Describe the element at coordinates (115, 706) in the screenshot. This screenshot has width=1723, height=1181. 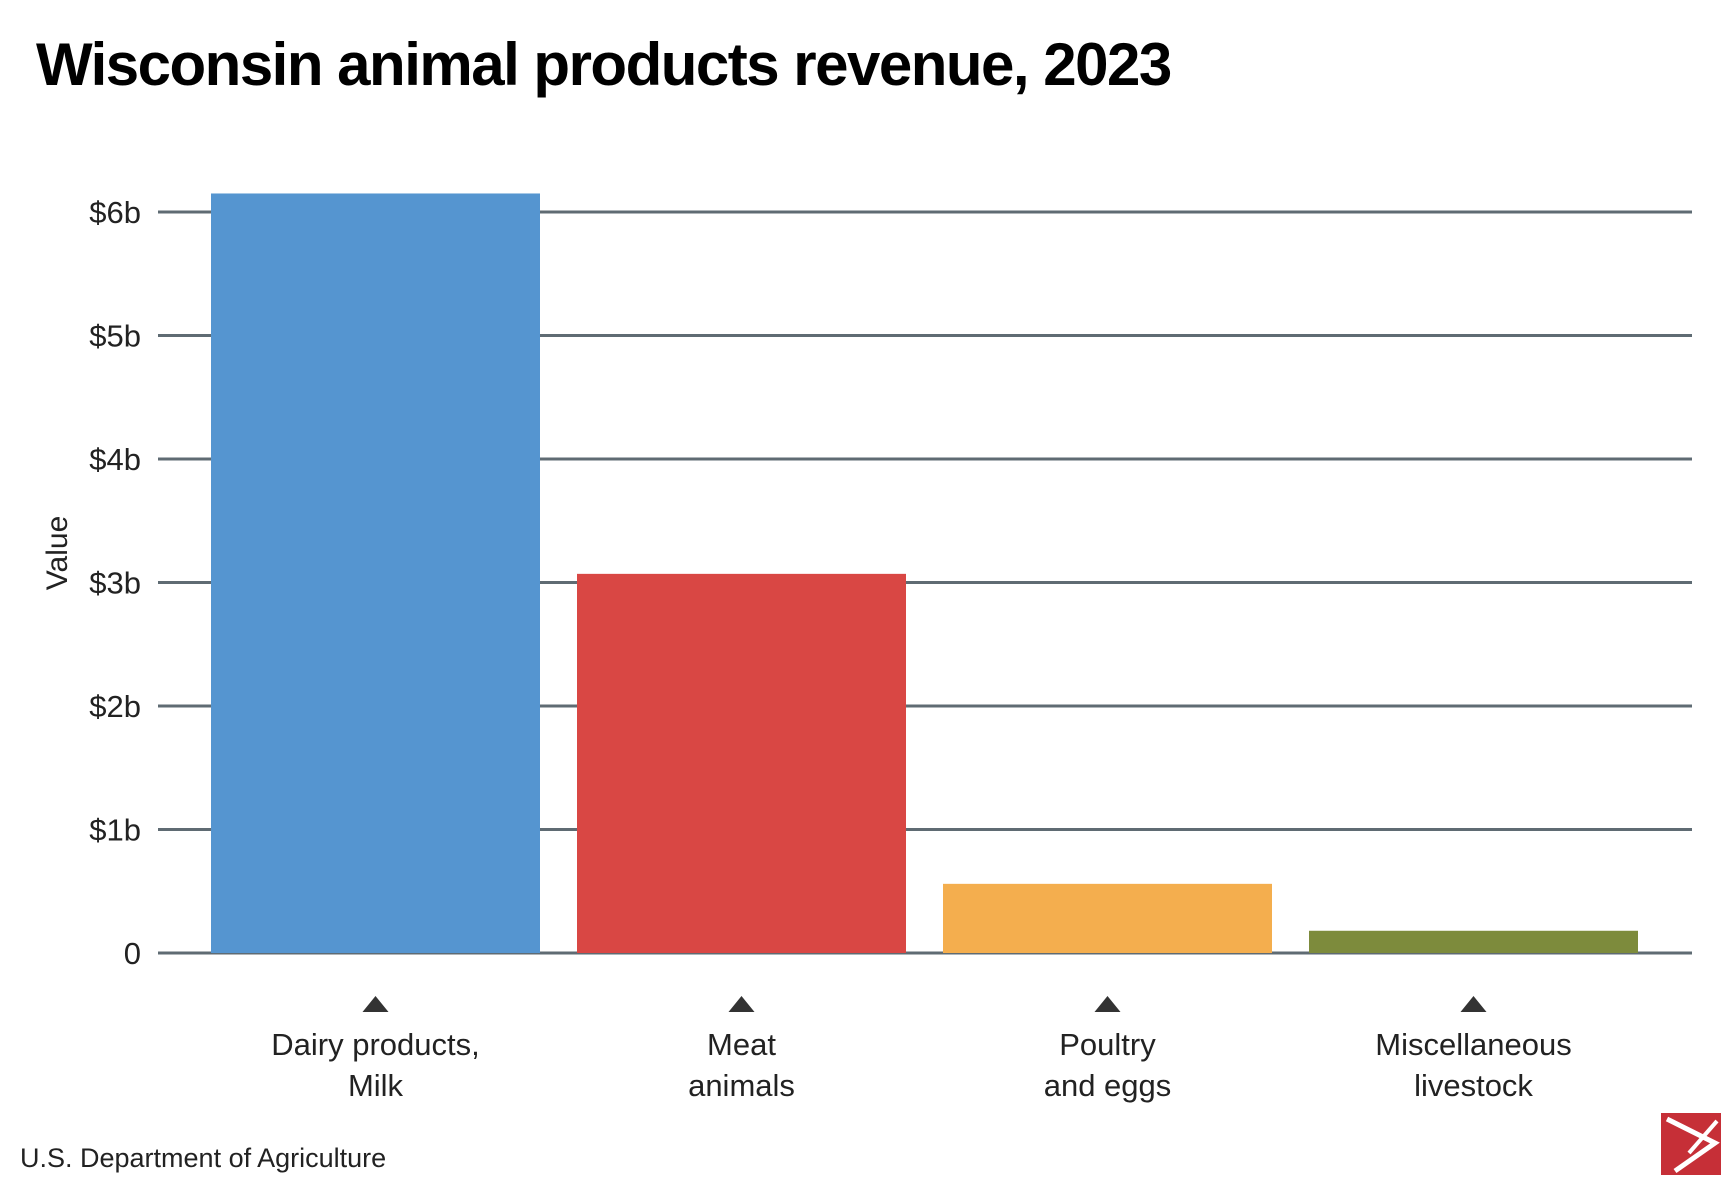
I see `y-tick-label: $2b` at that location.